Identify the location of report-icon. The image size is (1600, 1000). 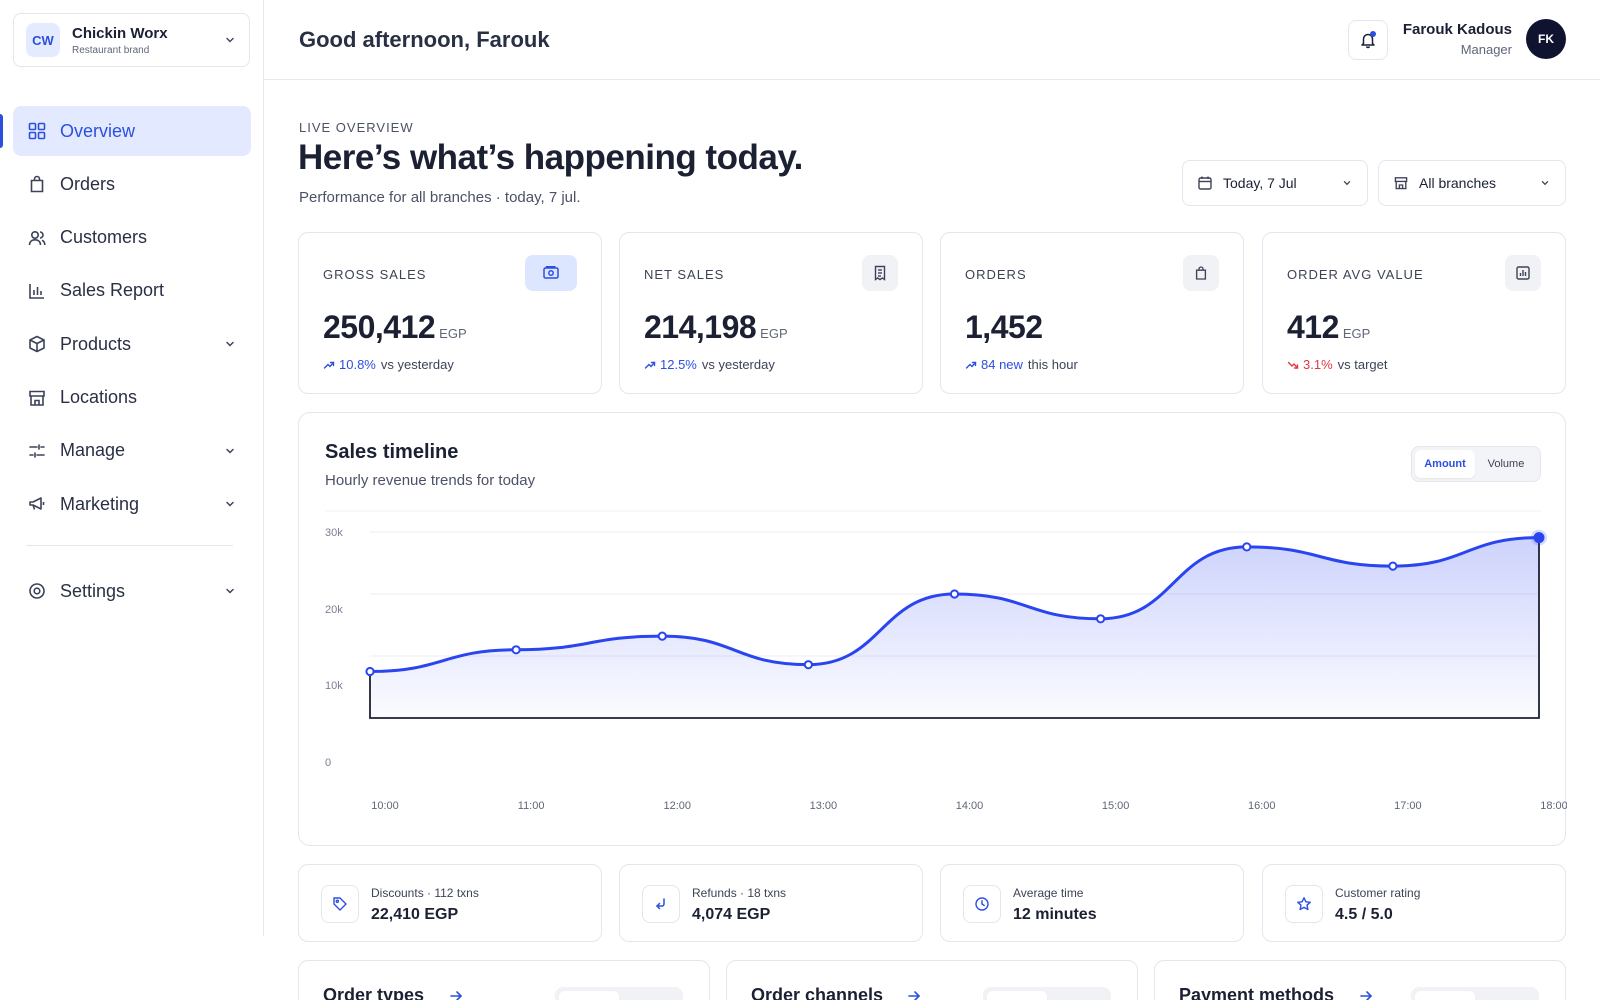
(1523, 273).